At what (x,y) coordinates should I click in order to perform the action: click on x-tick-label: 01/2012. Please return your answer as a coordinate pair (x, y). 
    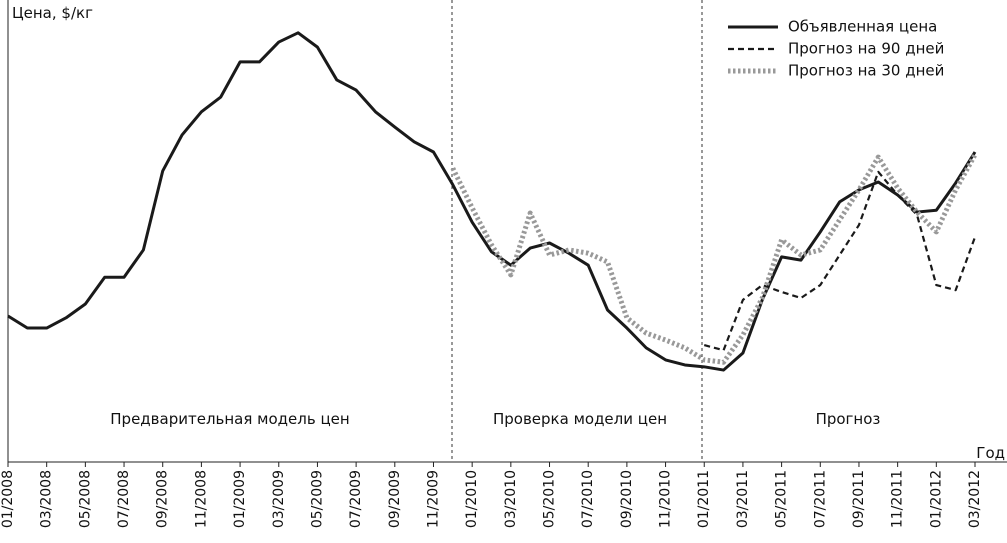
    Looking at the image, I should click on (936, 499).